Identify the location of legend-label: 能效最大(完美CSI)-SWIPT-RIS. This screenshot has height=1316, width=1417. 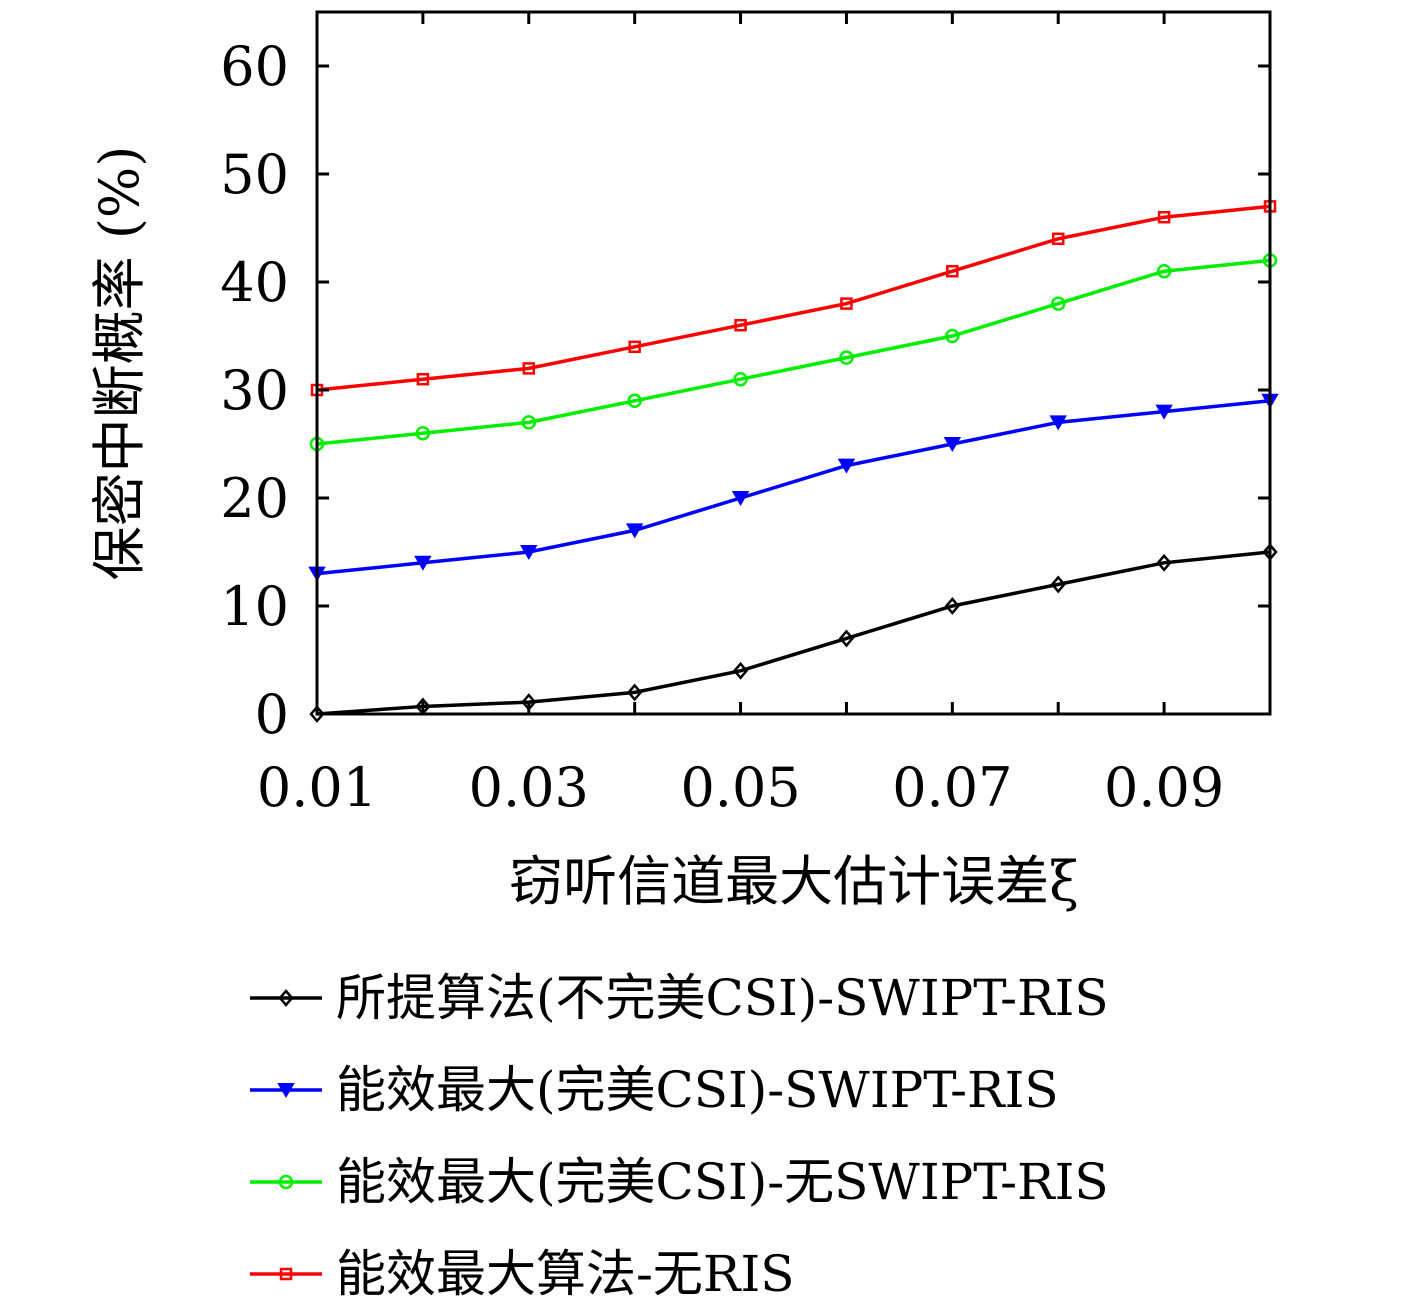
(697, 1090).